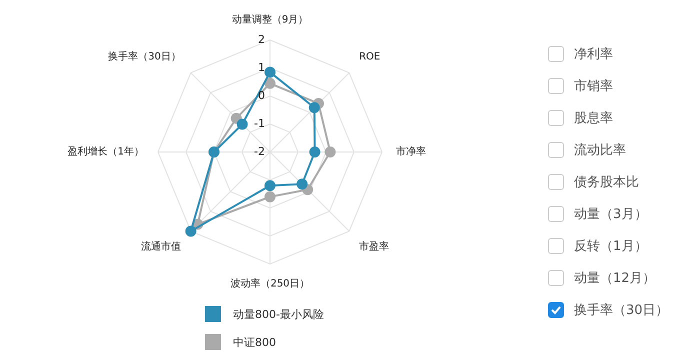 Image resolution: width=694 pixels, height=364 pixels. What do you see at coordinates (593, 54) in the screenshot?
I see `text: 净利率` at bounding box center [593, 54].